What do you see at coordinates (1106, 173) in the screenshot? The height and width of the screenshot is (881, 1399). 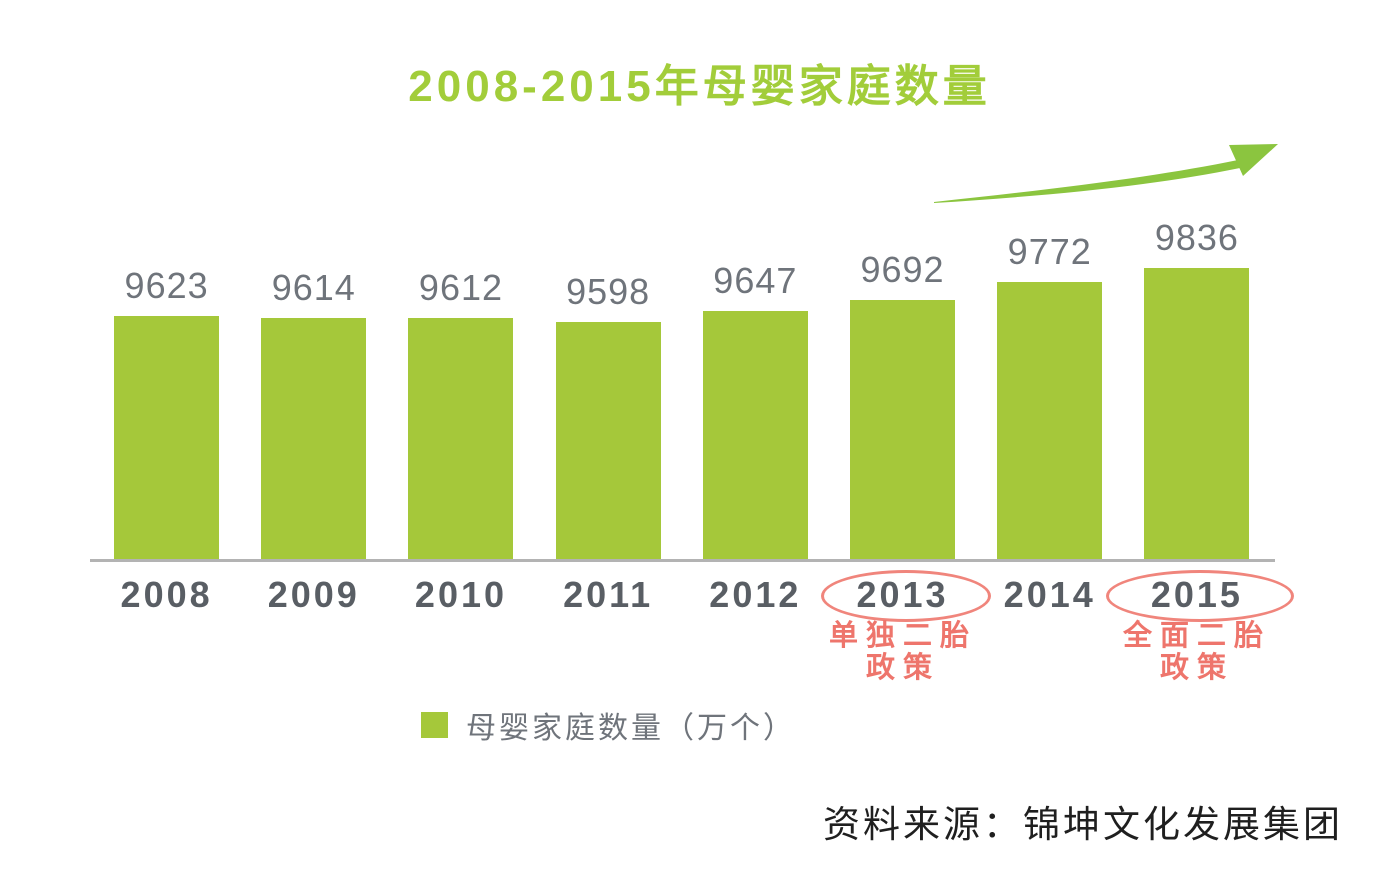 I see `trend-arrow-icon` at bounding box center [1106, 173].